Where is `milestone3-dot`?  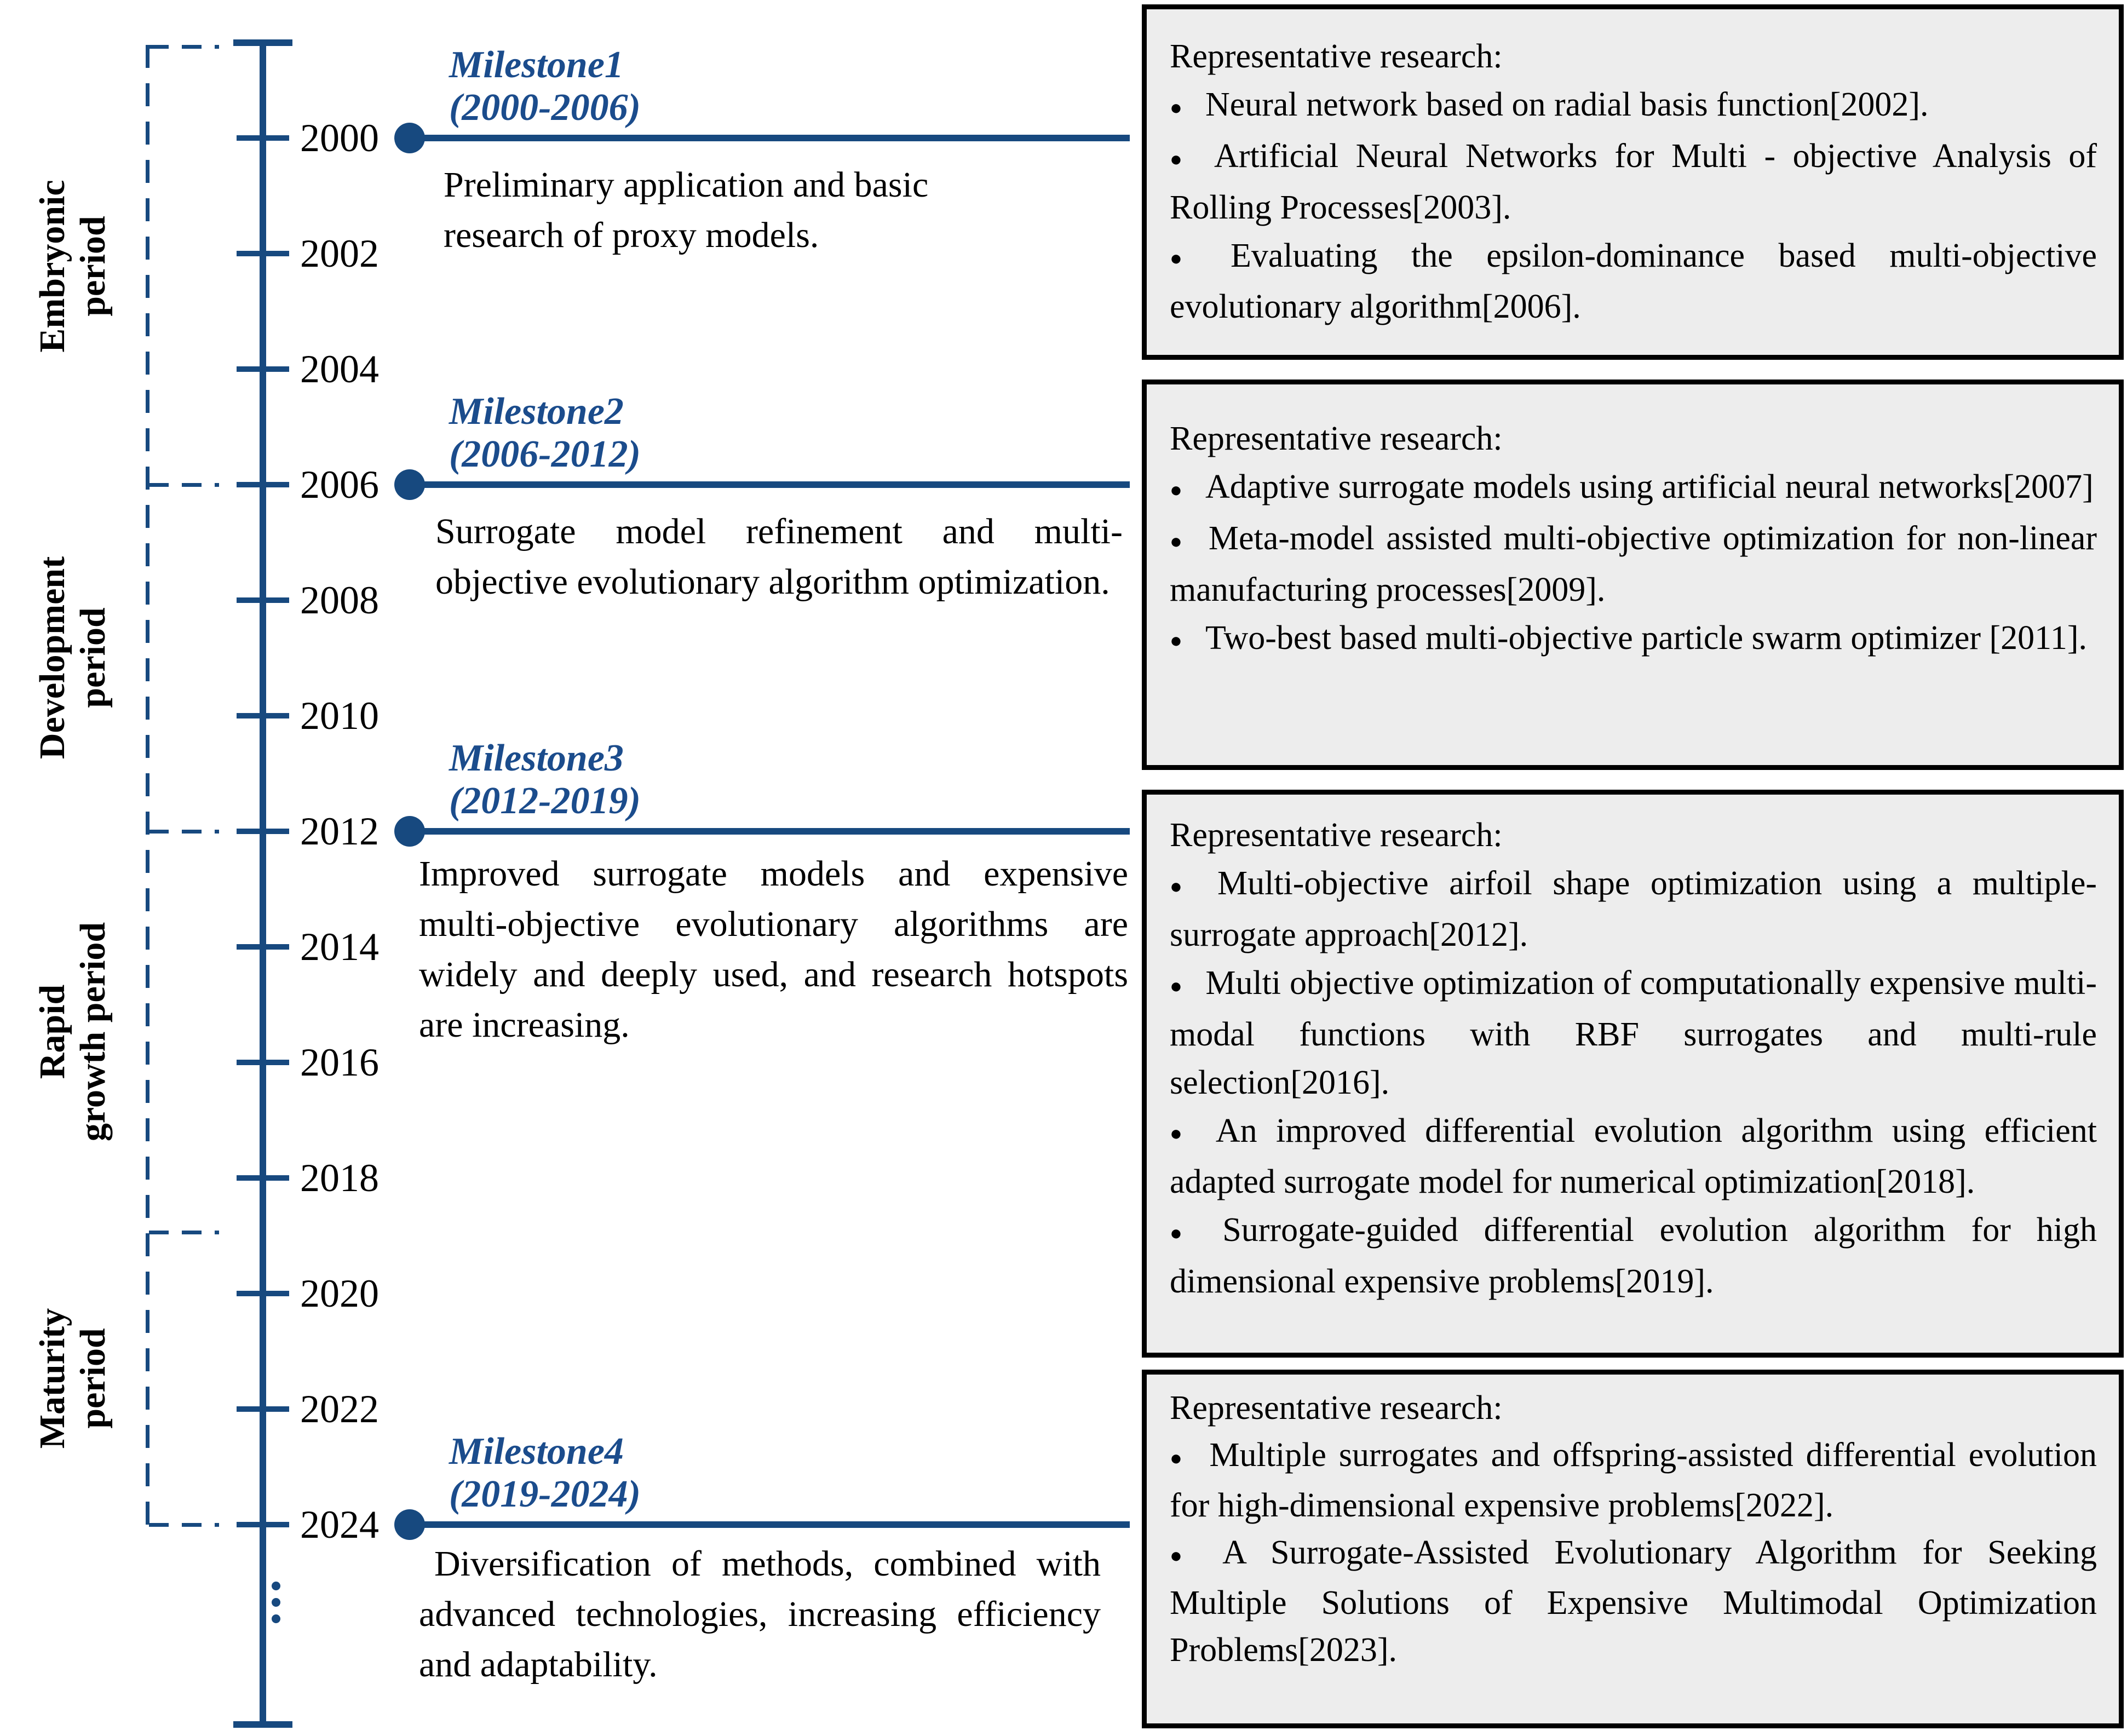
milestone3-dot is located at coordinates (409, 831).